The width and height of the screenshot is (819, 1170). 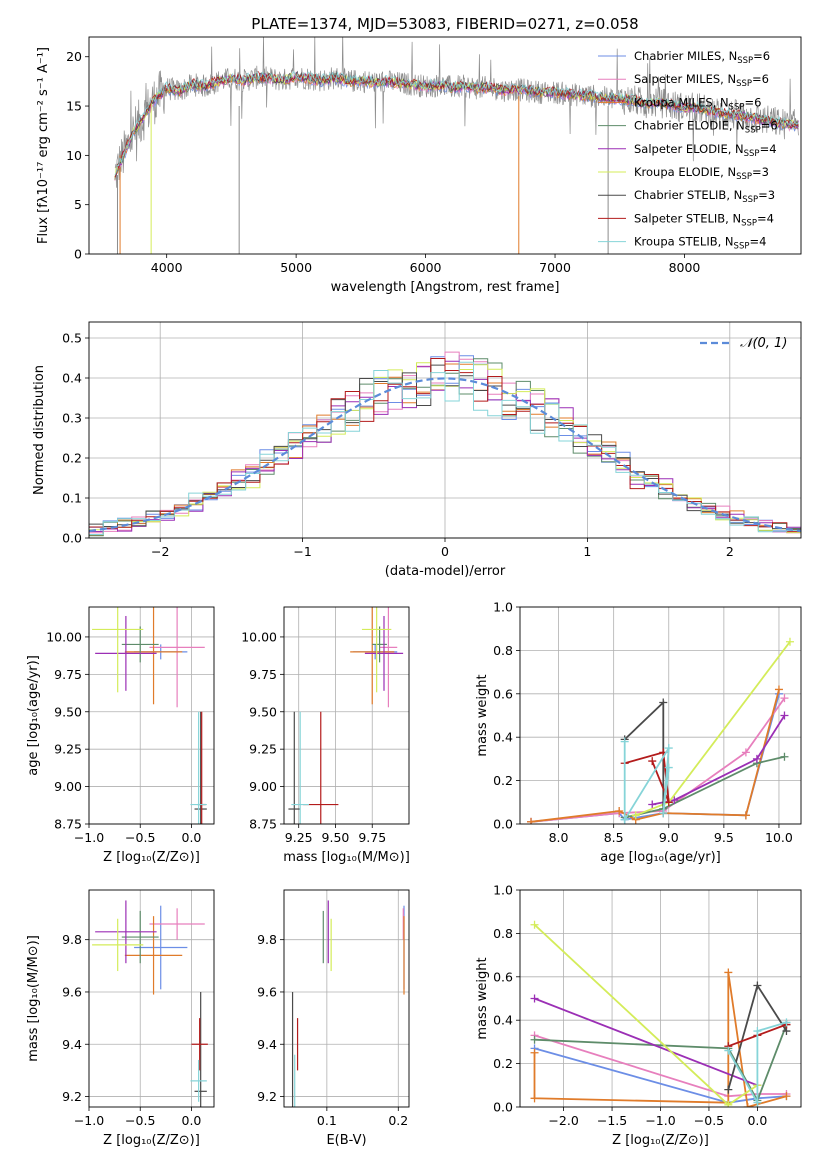 What do you see at coordinates (503, 890) in the screenshot?
I see `y-tick-label: 1.0` at bounding box center [503, 890].